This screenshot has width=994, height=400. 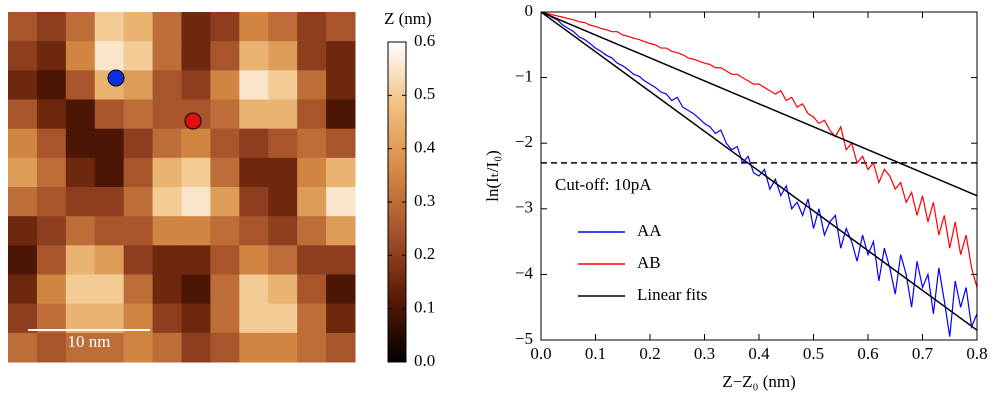 I want to click on cutoff-label: Cut-off: 10pA, so click(x=603, y=184).